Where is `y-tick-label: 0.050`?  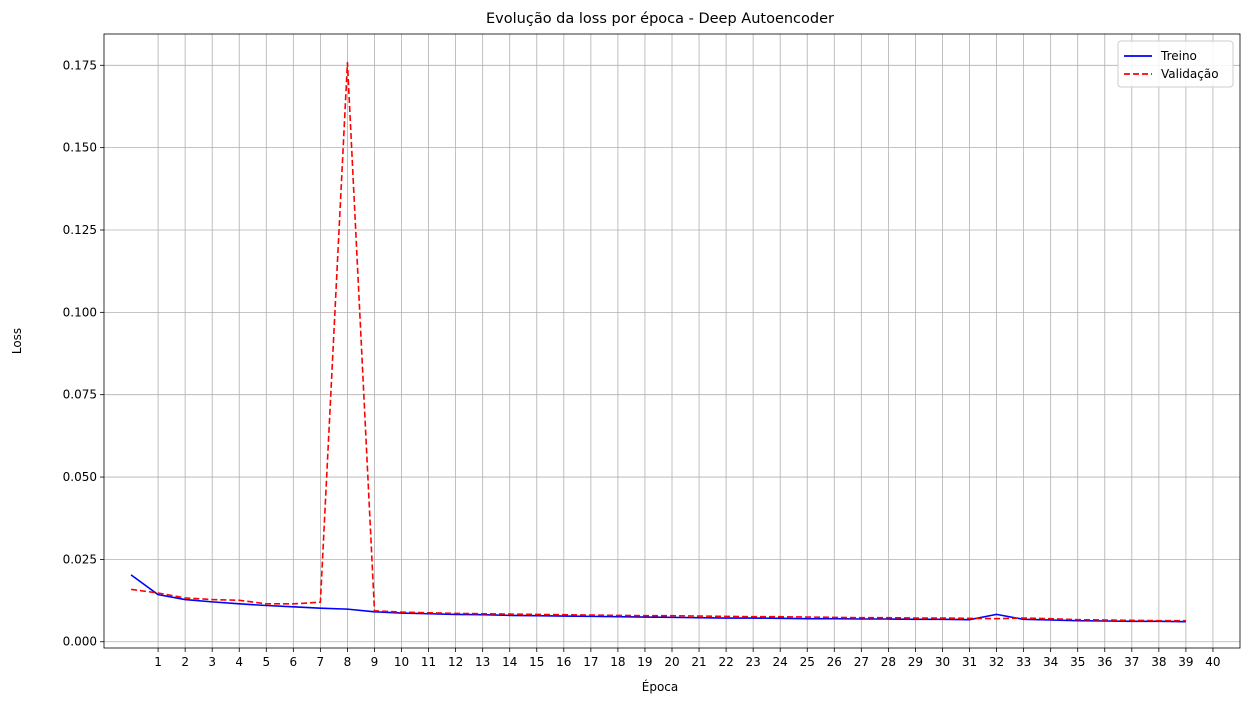 y-tick-label: 0.050 is located at coordinates (80, 477).